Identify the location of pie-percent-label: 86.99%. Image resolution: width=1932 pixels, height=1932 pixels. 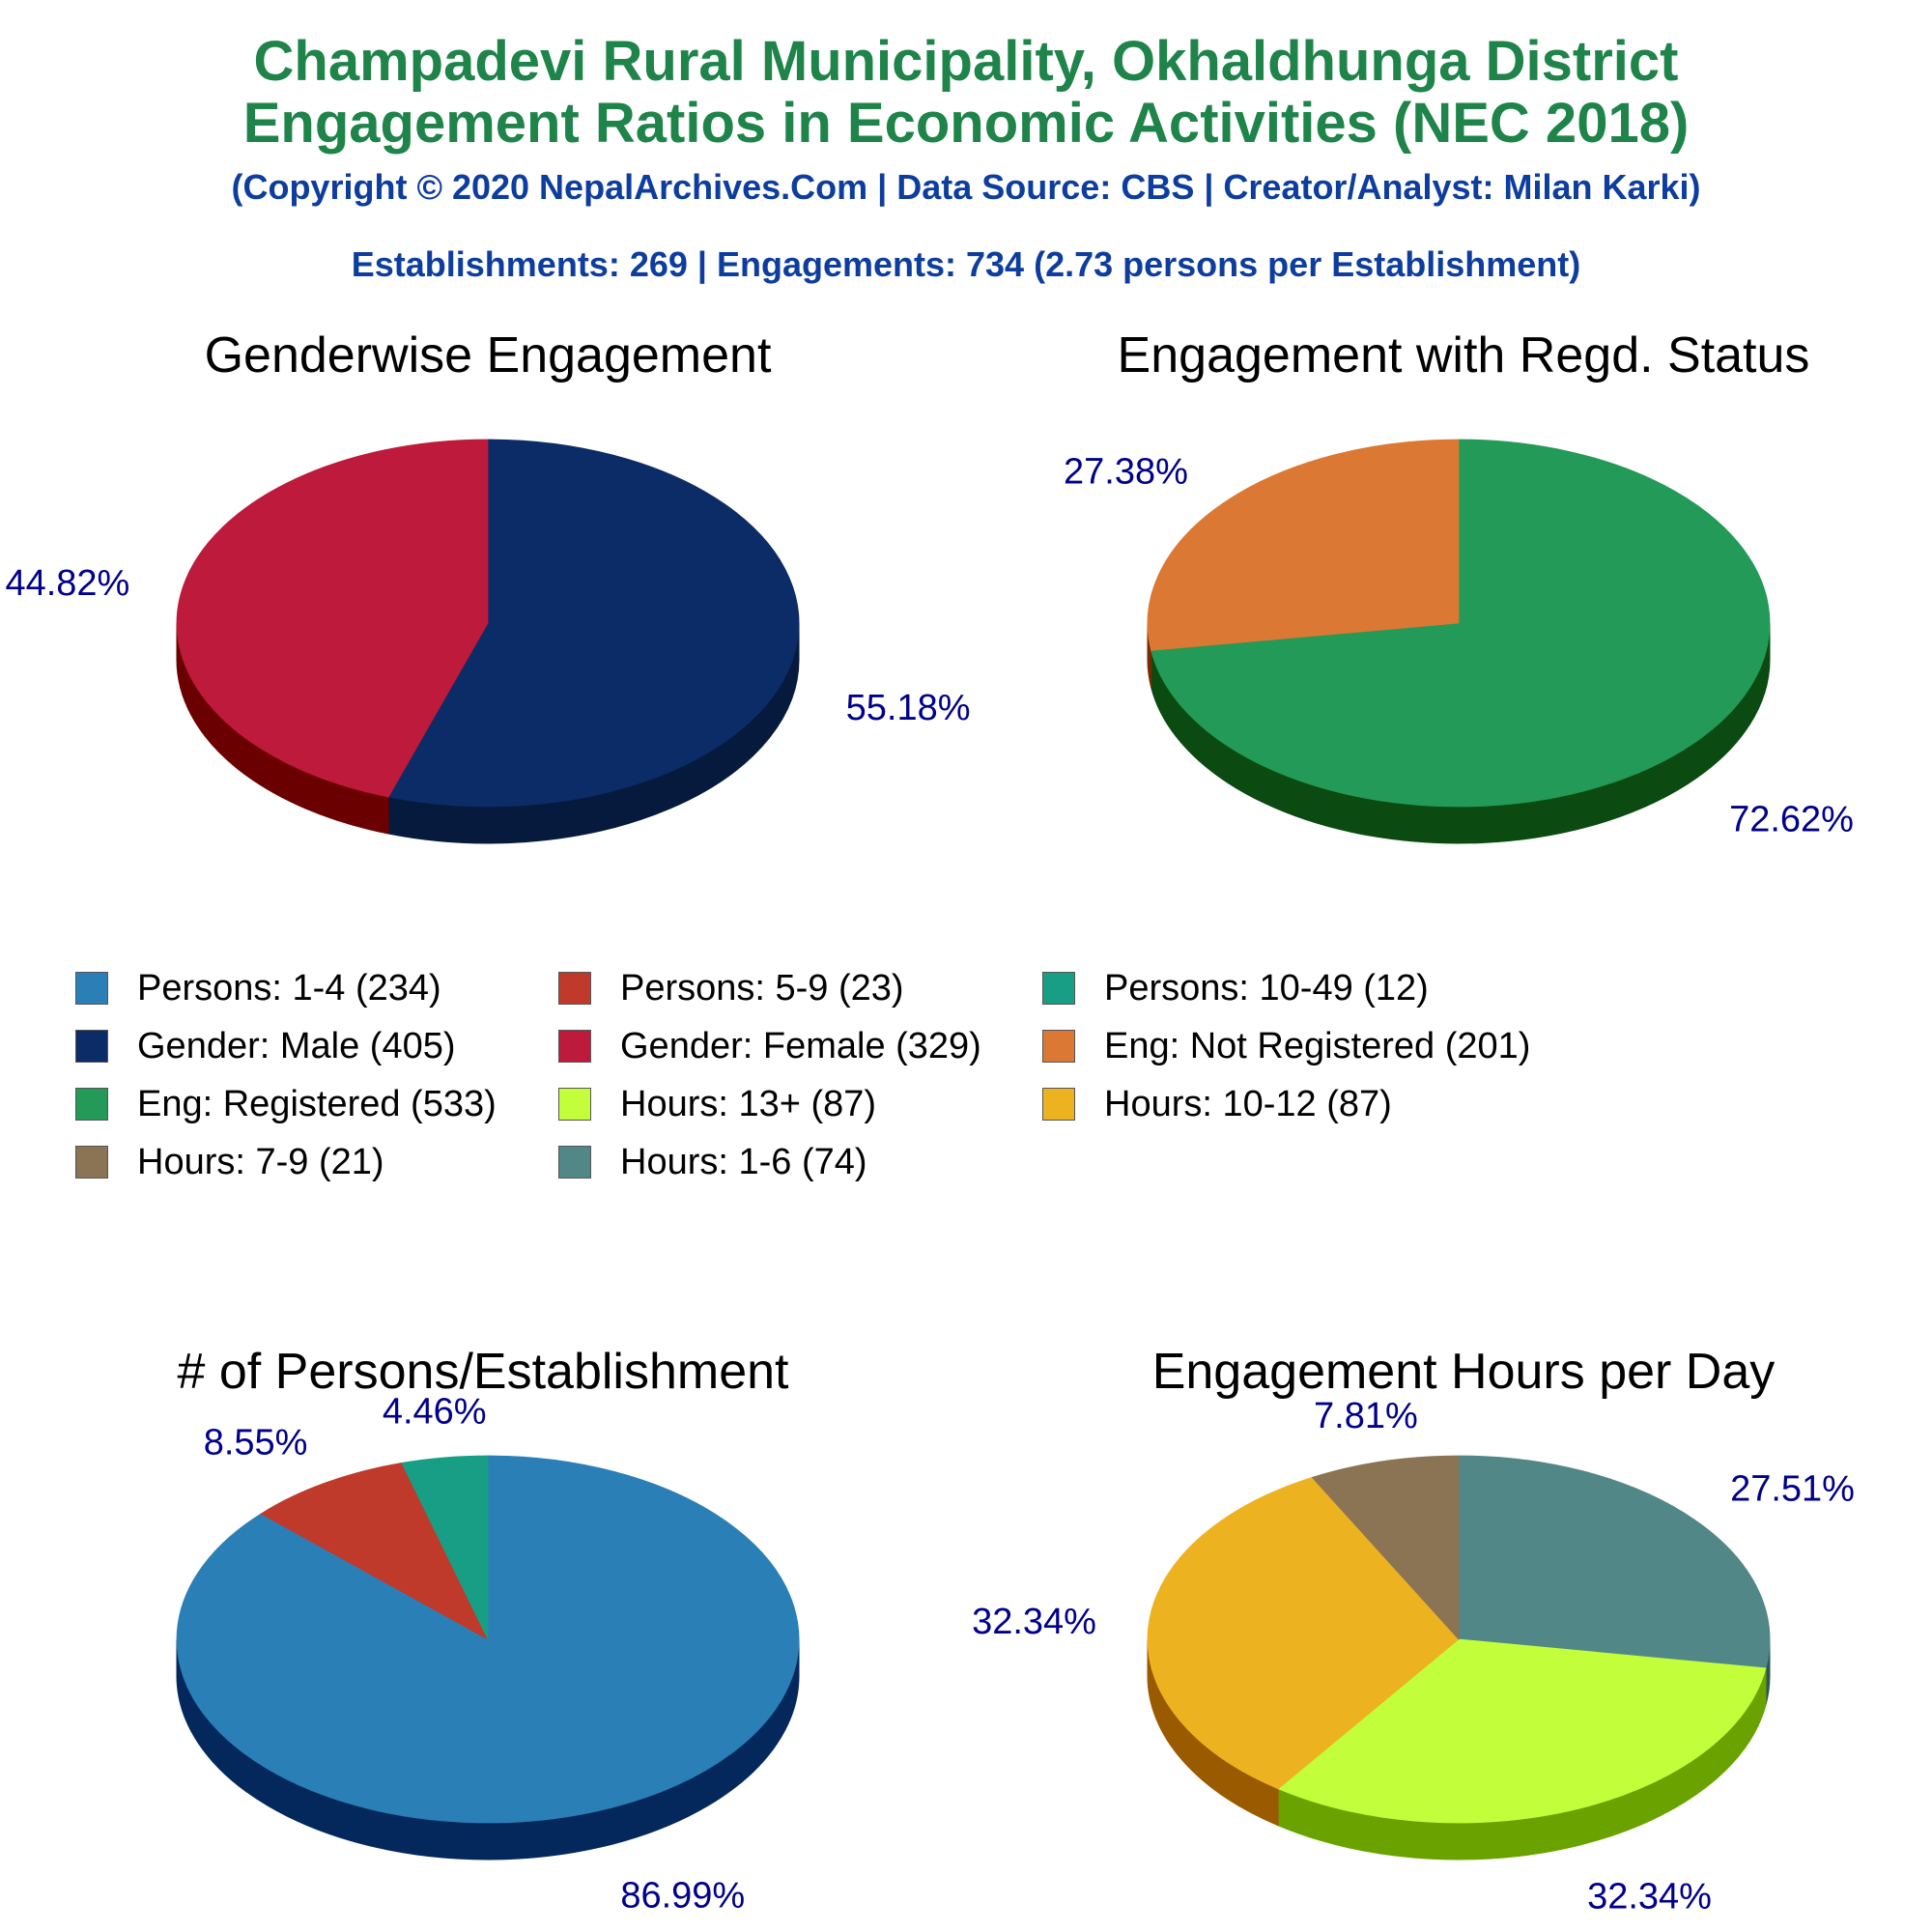
(682, 1896).